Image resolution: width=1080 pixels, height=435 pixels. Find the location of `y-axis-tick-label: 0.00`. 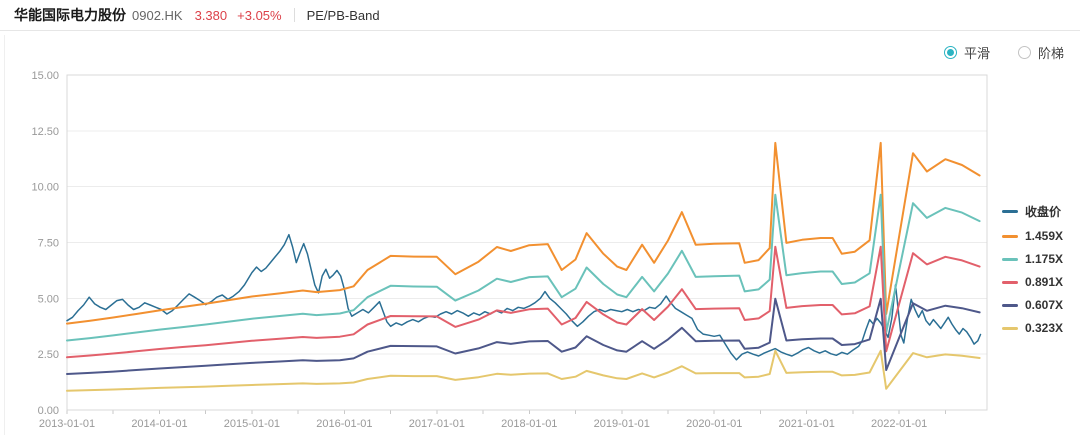

y-axis-tick-label: 0.00 is located at coordinates (48, 411).